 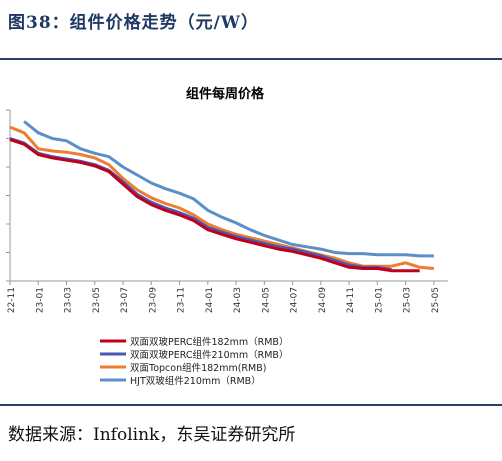 I want to click on x-tick-label: 23-03, so click(x=69, y=300).